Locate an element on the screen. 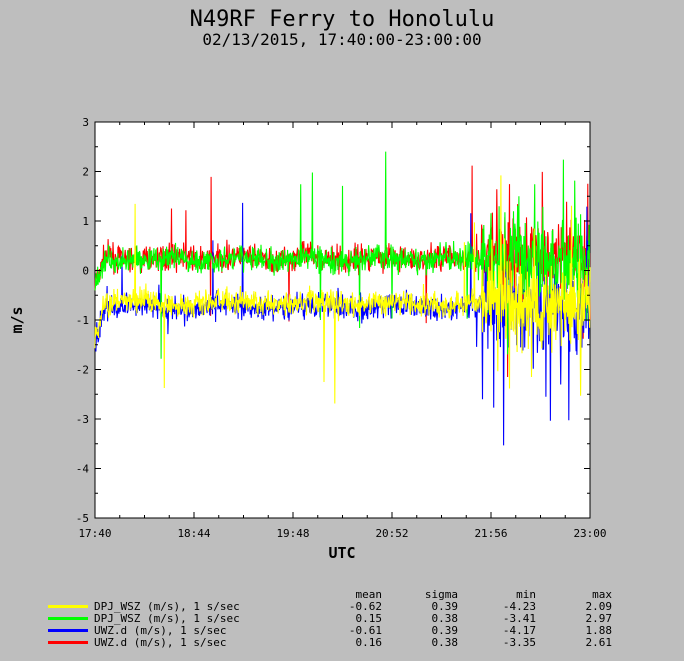  legend-header: mean sigma min max is located at coordinates (342, 594).